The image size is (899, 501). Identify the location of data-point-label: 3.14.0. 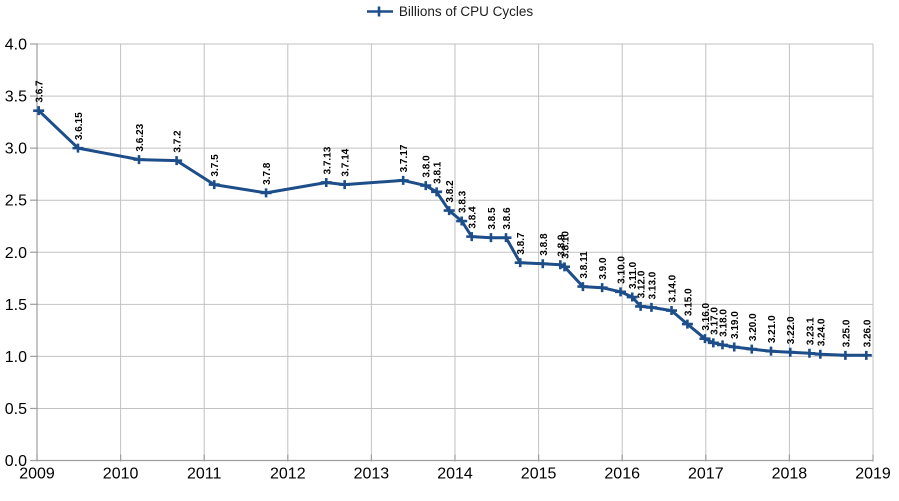
(673, 288).